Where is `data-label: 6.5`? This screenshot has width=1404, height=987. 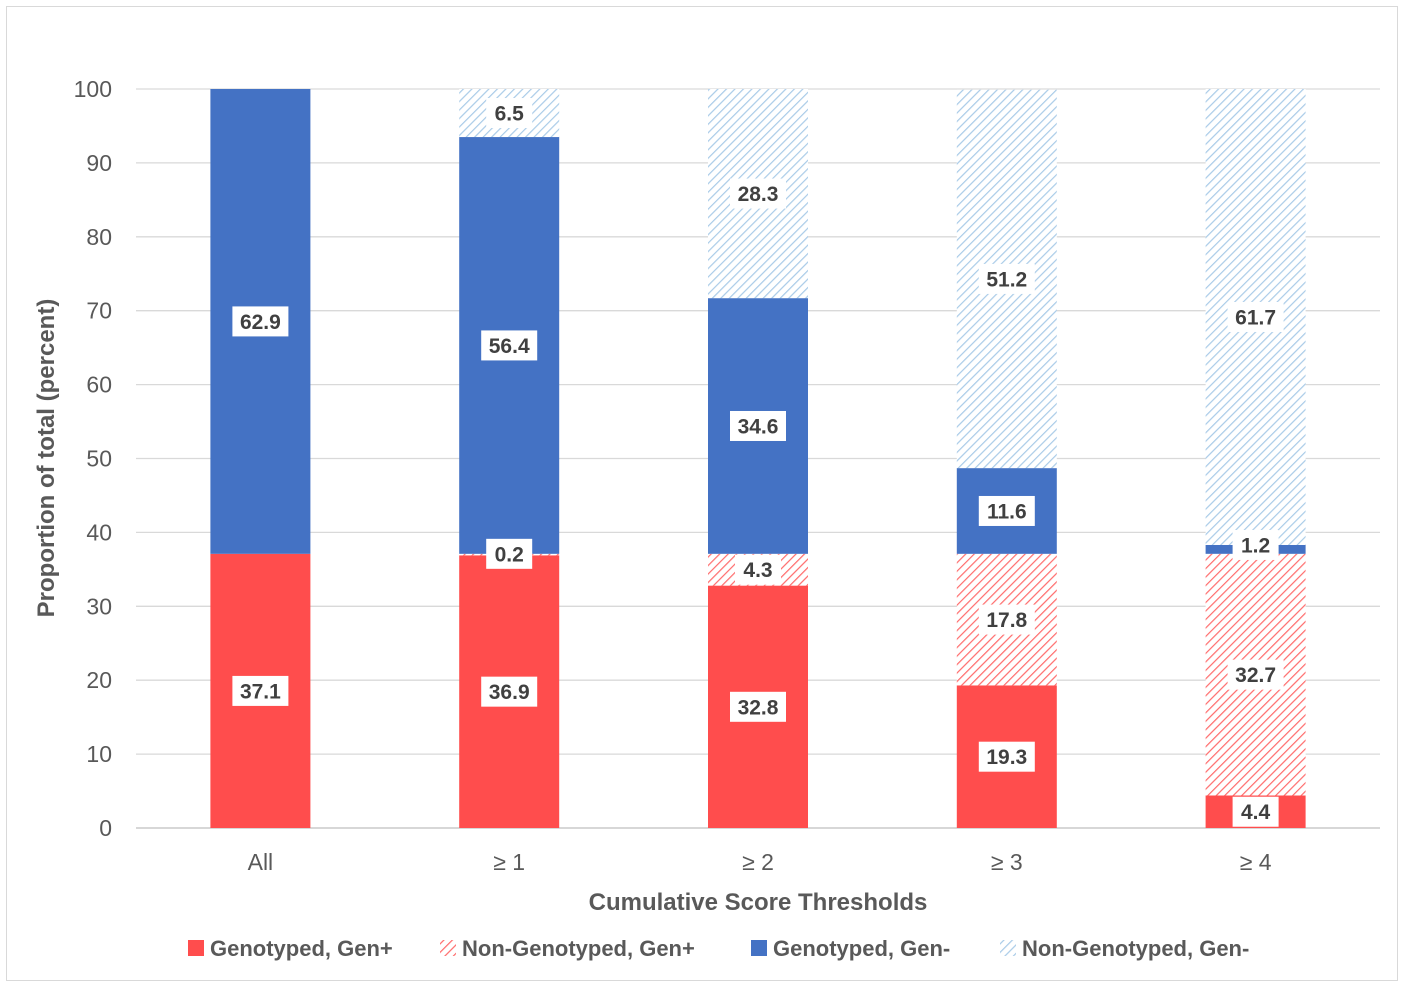 data-label: 6.5 is located at coordinates (510, 114).